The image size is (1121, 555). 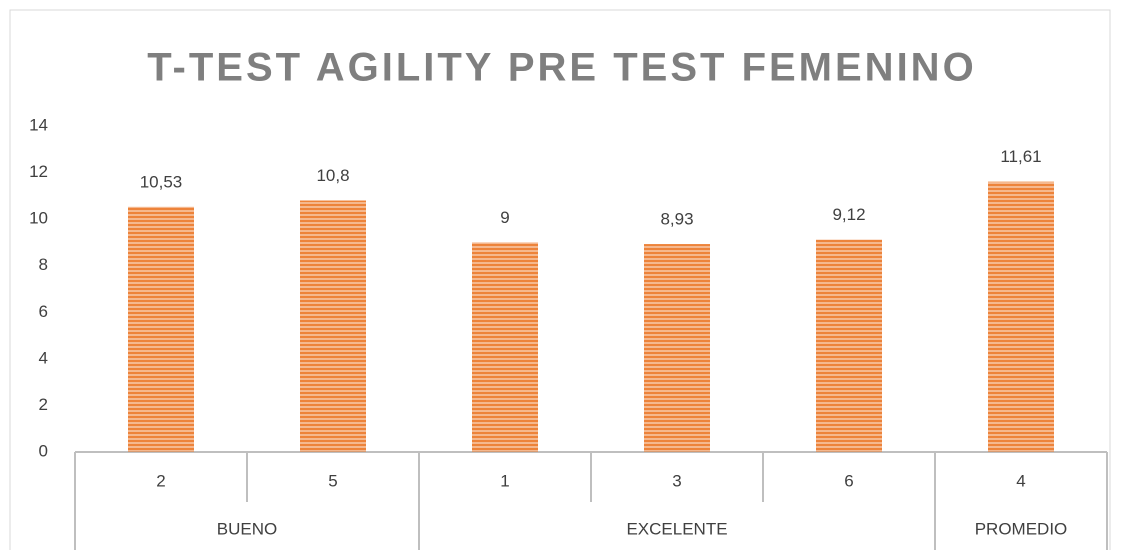 I want to click on group-label: EXCELENTE, so click(x=676, y=528).